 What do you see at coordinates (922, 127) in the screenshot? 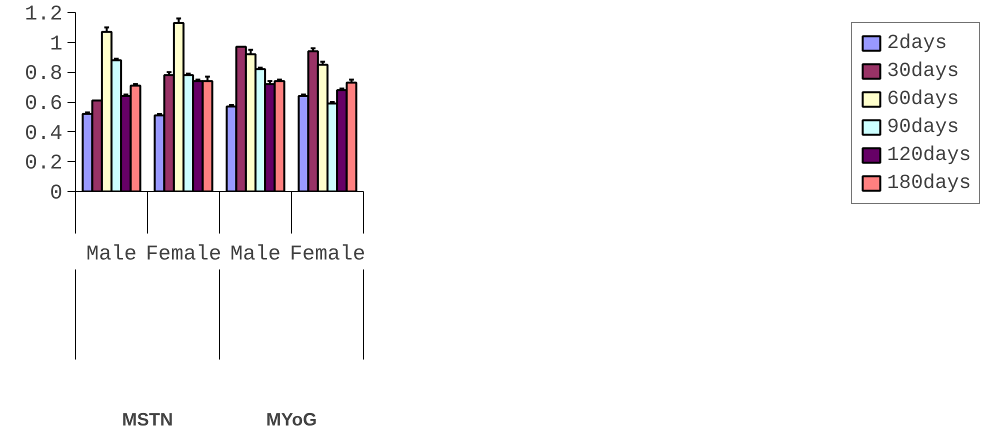
I see `legend-label: 90days` at bounding box center [922, 127].